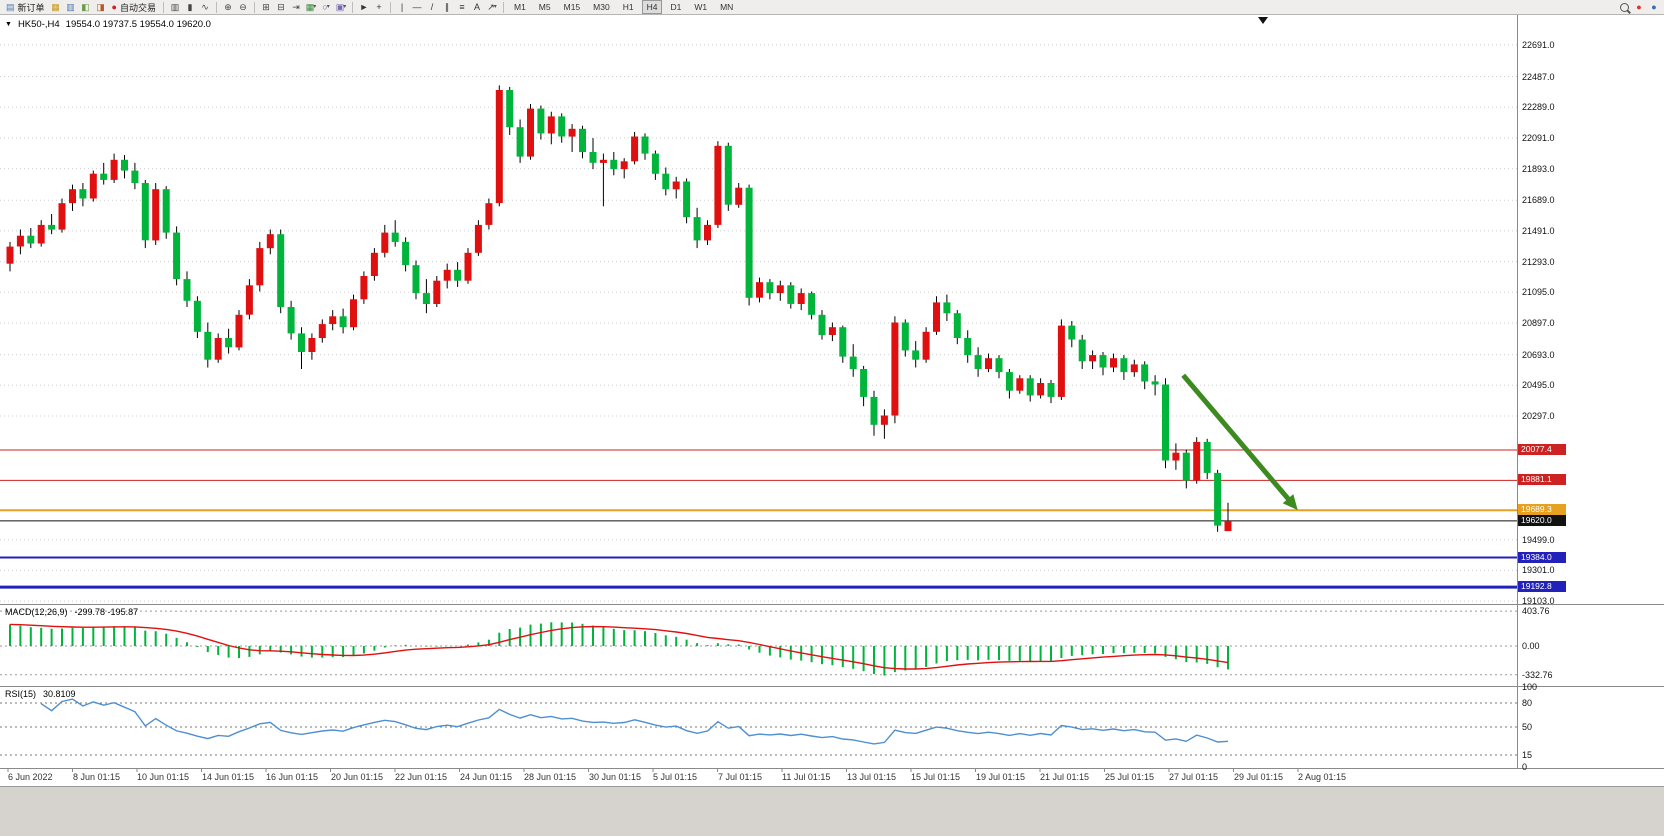 The image size is (1664, 836). I want to click on market-watch-icon: ▥, so click(70, 6).